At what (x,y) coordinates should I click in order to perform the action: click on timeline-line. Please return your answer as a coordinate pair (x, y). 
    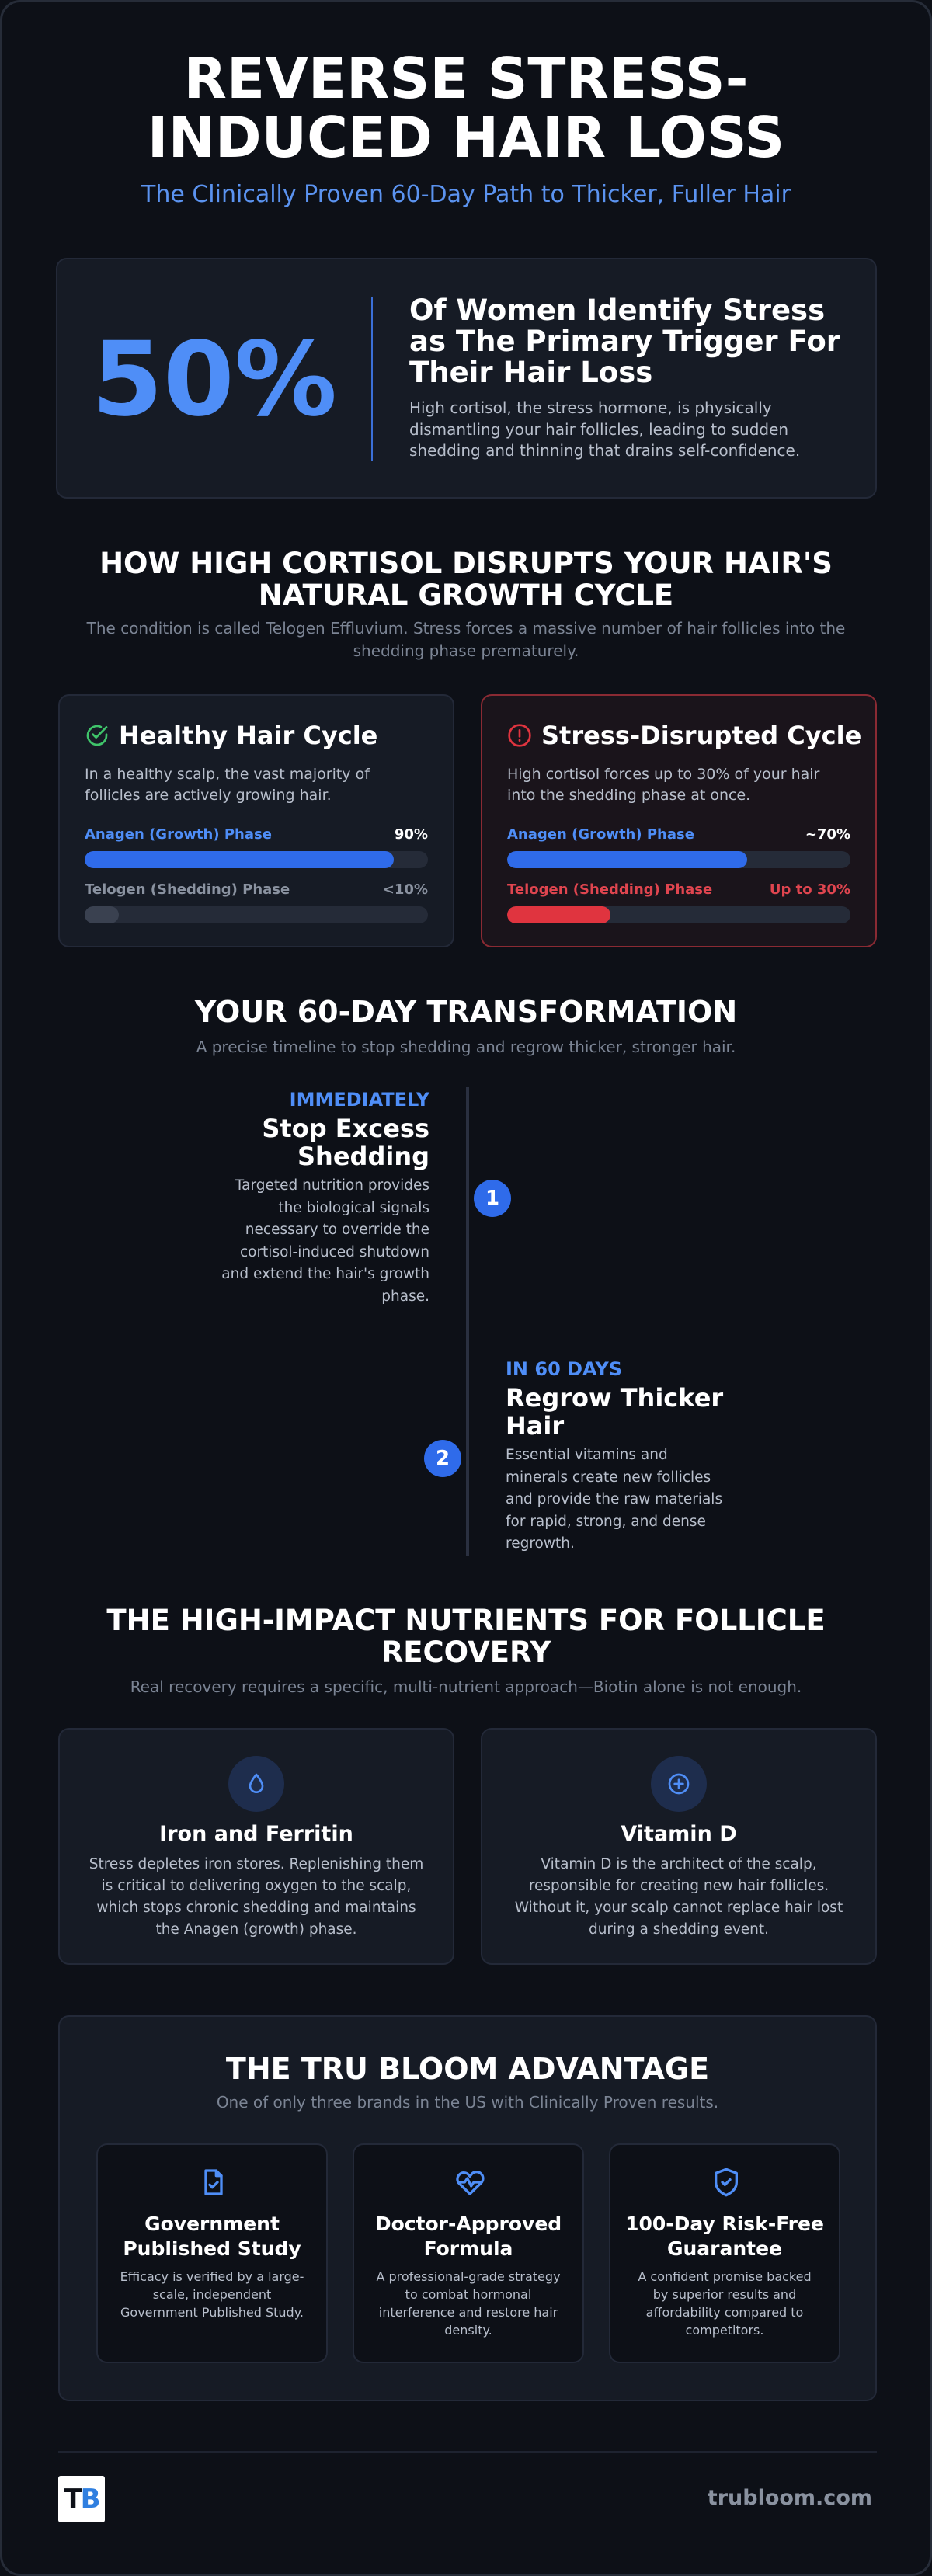
    Looking at the image, I should click on (467, 1321).